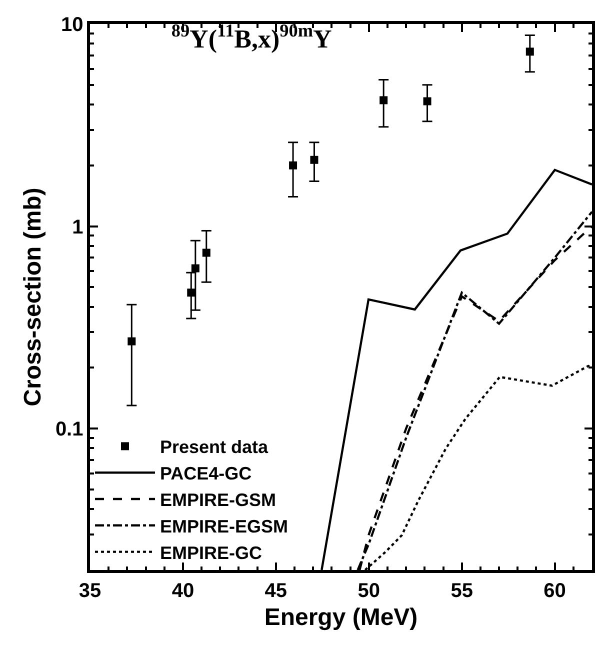 The image size is (599, 650). I want to click on y-tick-label: 0.1, so click(69, 429).